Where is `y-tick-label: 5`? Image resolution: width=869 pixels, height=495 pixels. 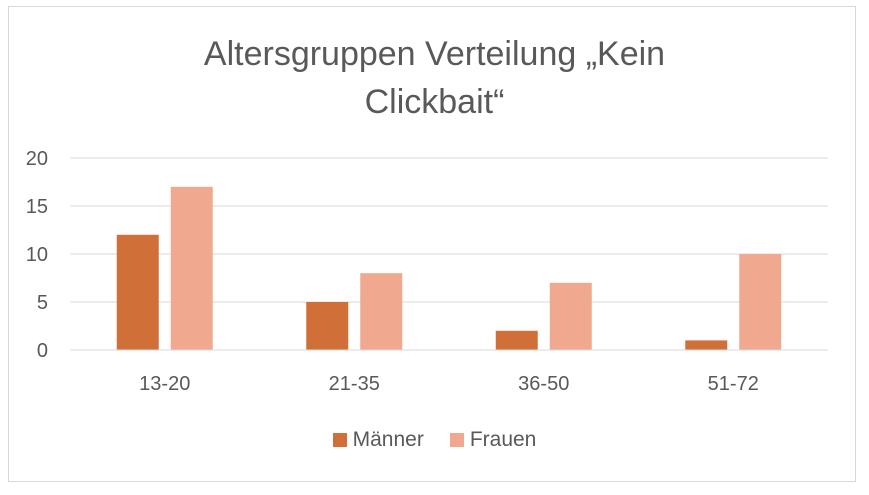
y-tick-label: 5 is located at coordinates (42, 303).